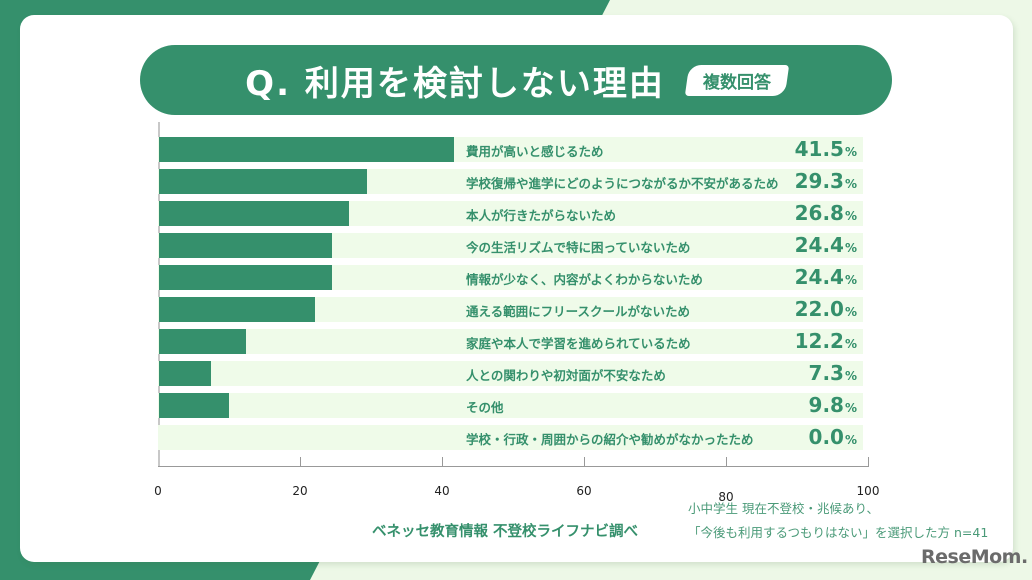  Describe the element at coordinates (505, 532) in the screenshot. I see `source-credit: ベネッセ教育情報 不登校ライフナビ調べ` at that location.